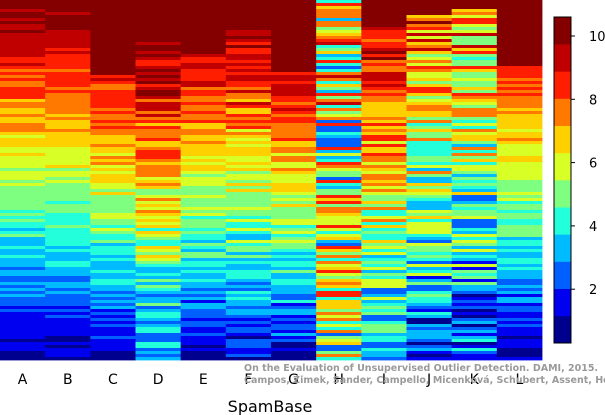 This screenshot has height=415, width=605. I want to click on x-tick-label: C, so click(113, 380).